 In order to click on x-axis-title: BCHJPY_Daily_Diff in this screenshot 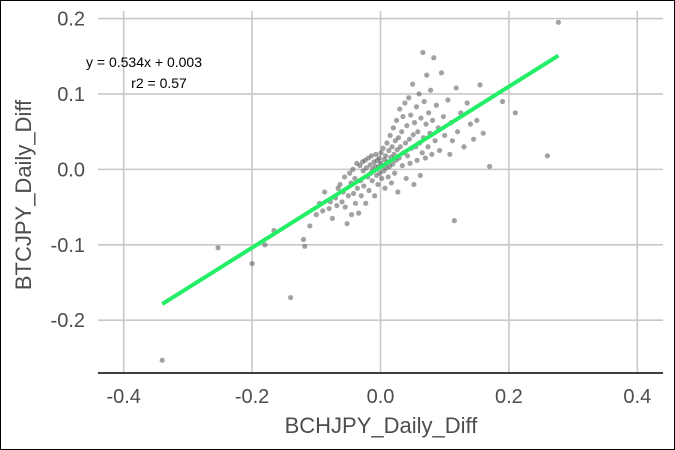, I will do `click(382, 425)`.